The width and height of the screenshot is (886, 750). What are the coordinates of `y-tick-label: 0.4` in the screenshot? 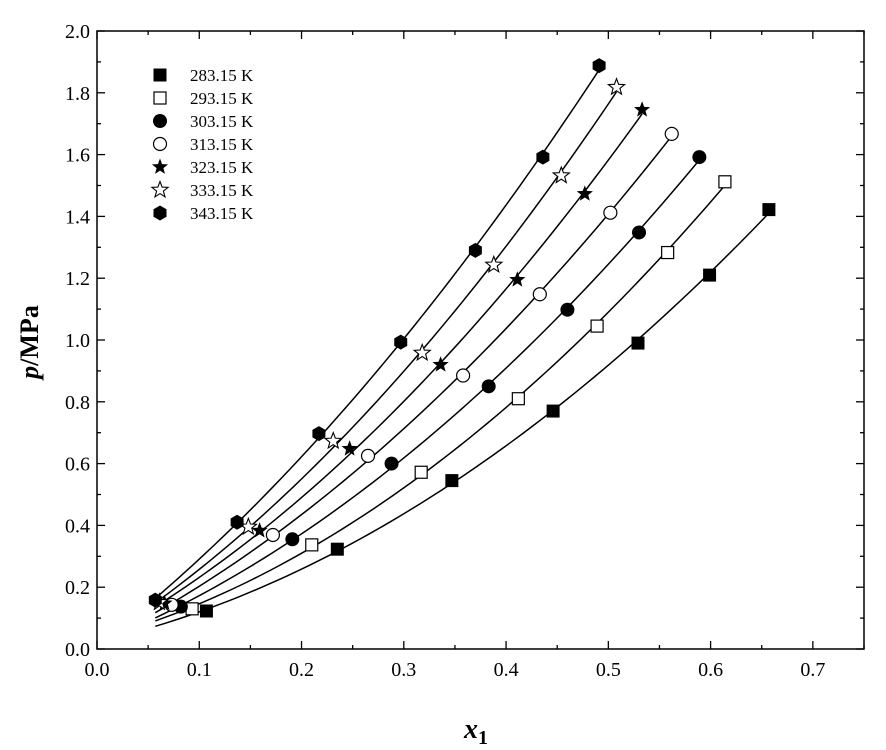 It's located at (77, 526).